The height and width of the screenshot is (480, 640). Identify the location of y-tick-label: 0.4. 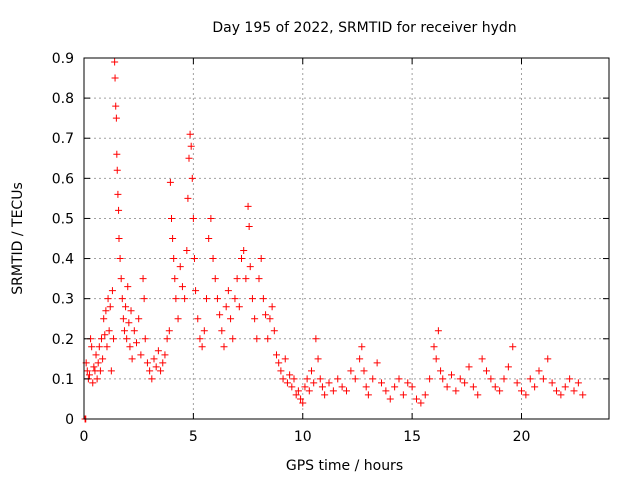
(63, 260).